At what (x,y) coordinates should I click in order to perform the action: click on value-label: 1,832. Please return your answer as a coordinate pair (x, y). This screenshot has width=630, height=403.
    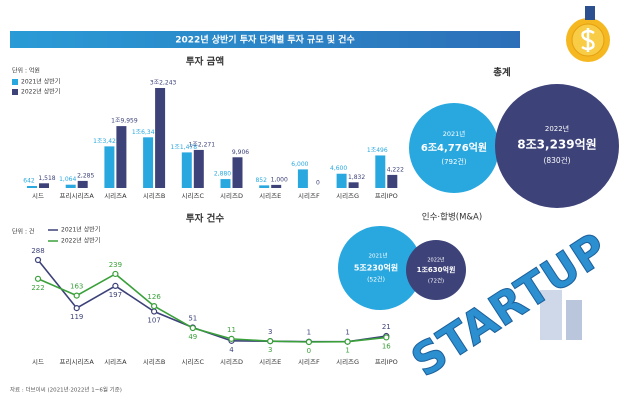
    Looking at the image, I should click on (356, 177).